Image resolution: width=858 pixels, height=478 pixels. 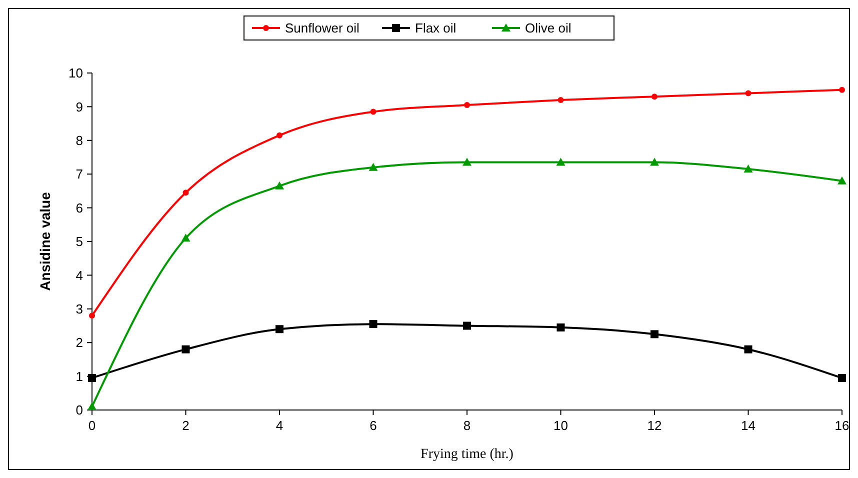 I want to click on y-tick-label: 3, so click(x=79, y=308).